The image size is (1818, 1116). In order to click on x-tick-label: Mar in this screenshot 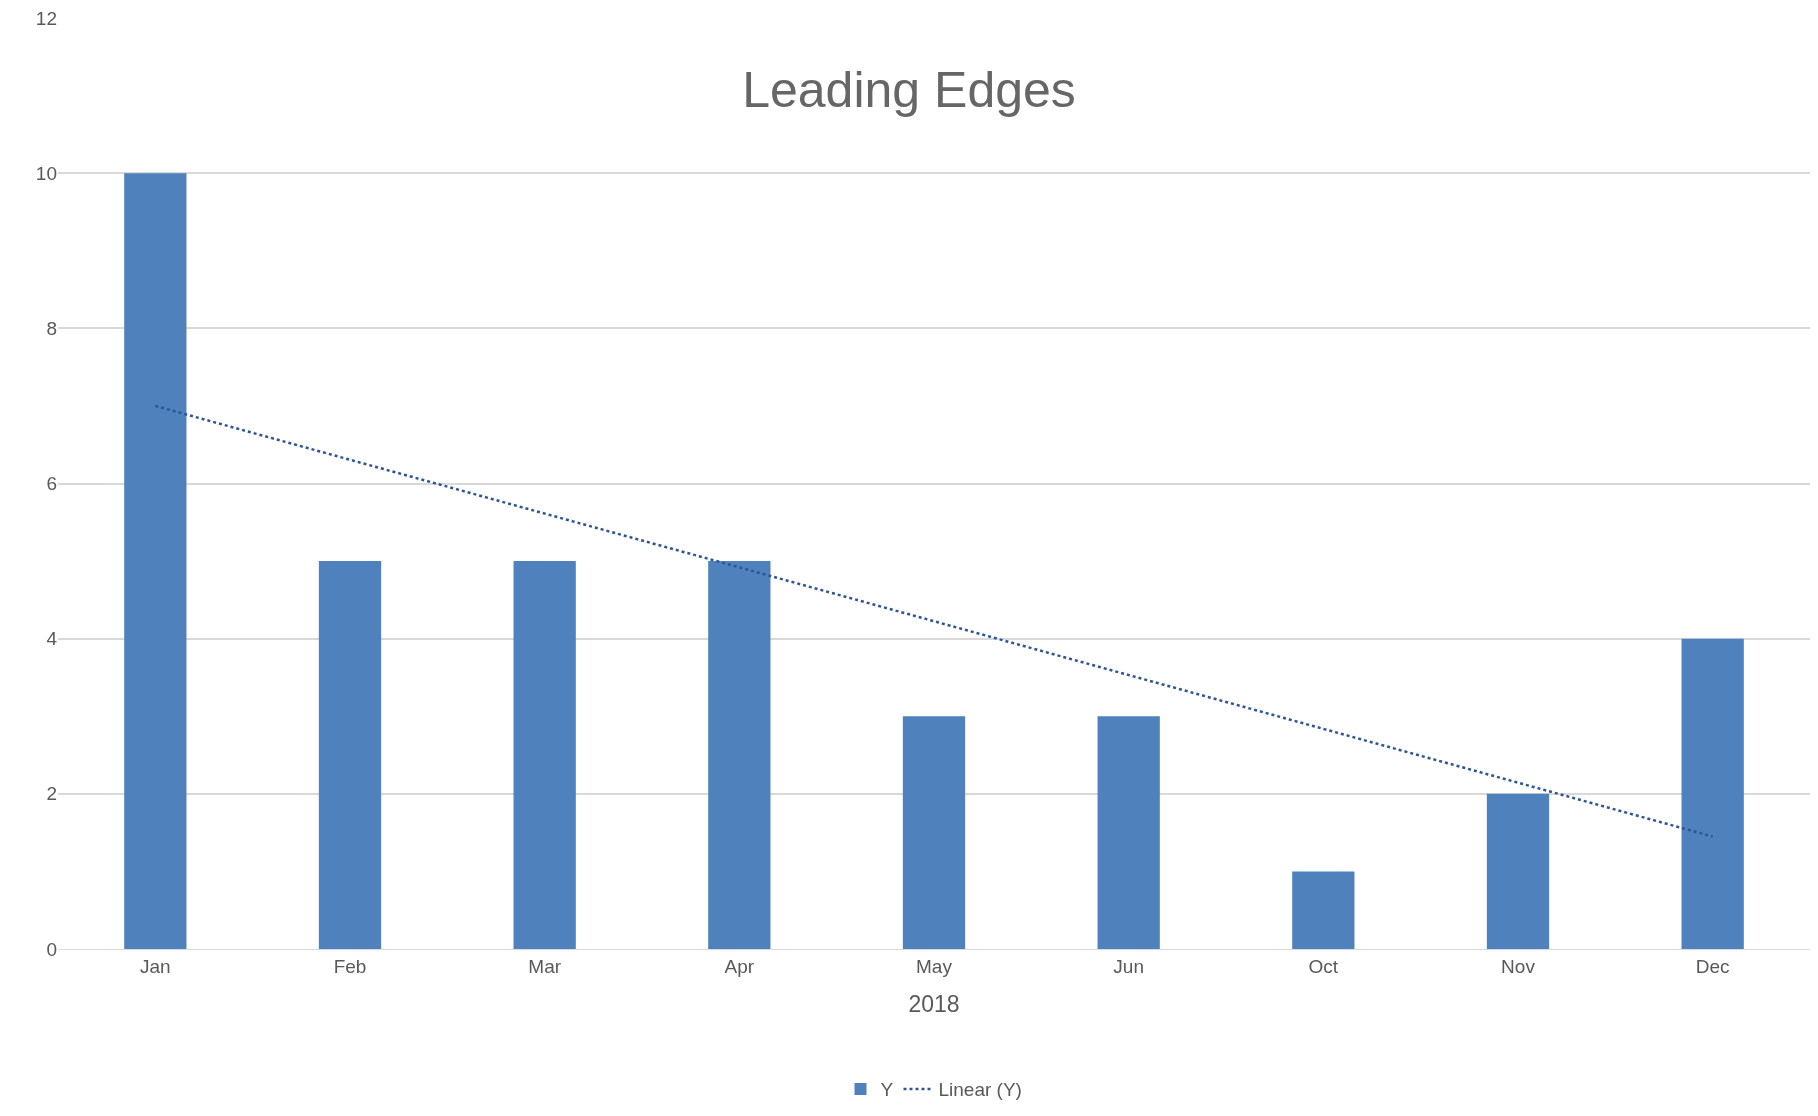, I will do `click(545, 966)`.